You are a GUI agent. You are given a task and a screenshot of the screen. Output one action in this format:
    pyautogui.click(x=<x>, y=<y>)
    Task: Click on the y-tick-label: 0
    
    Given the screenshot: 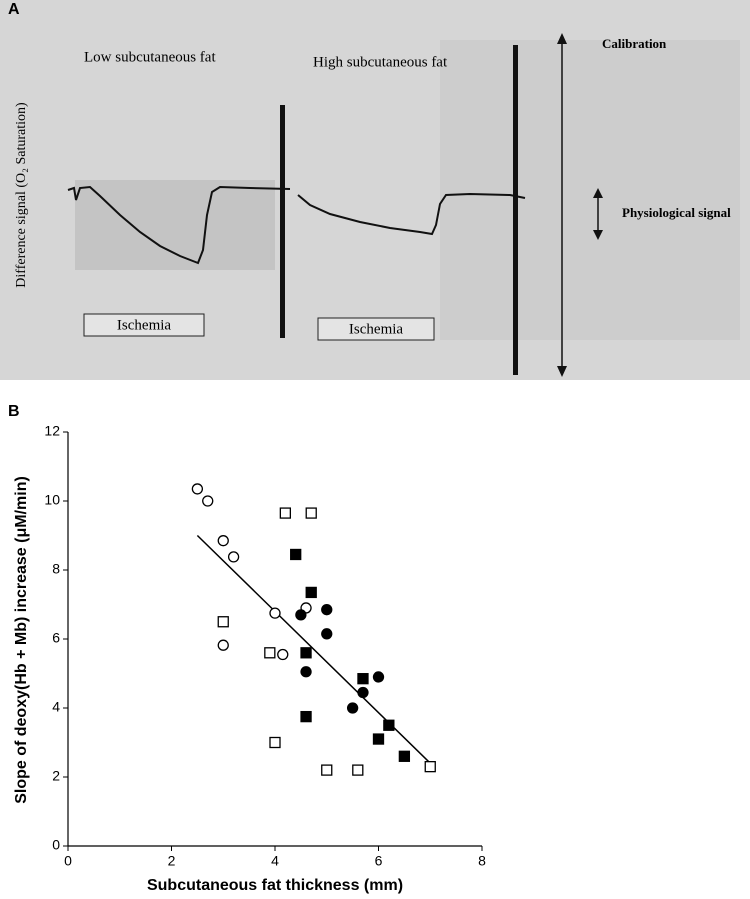 What is the action you would take?
    pyautogui.click(x=56, y=845)
    